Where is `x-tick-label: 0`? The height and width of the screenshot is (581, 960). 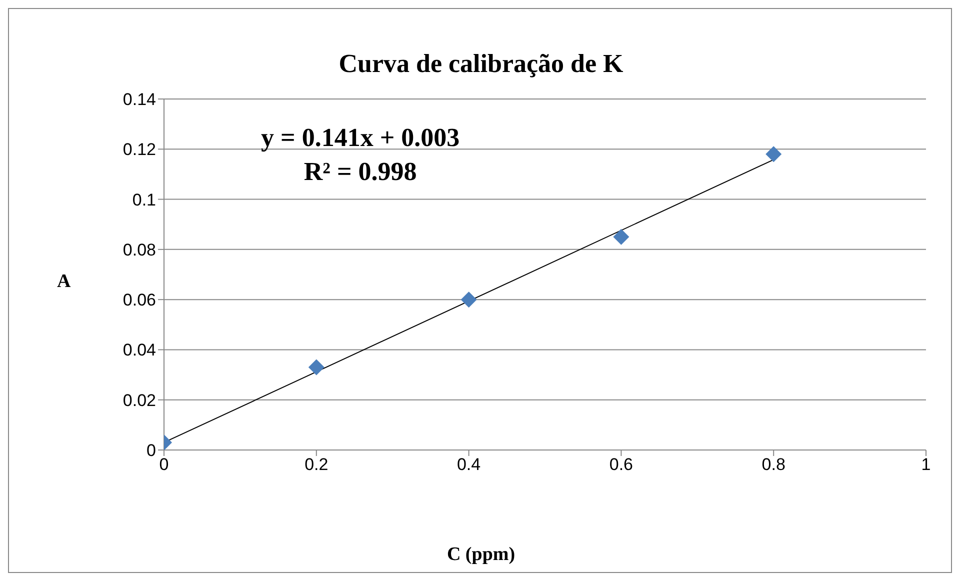 x-tick-label: 0 is located at coordinates (164, 464).